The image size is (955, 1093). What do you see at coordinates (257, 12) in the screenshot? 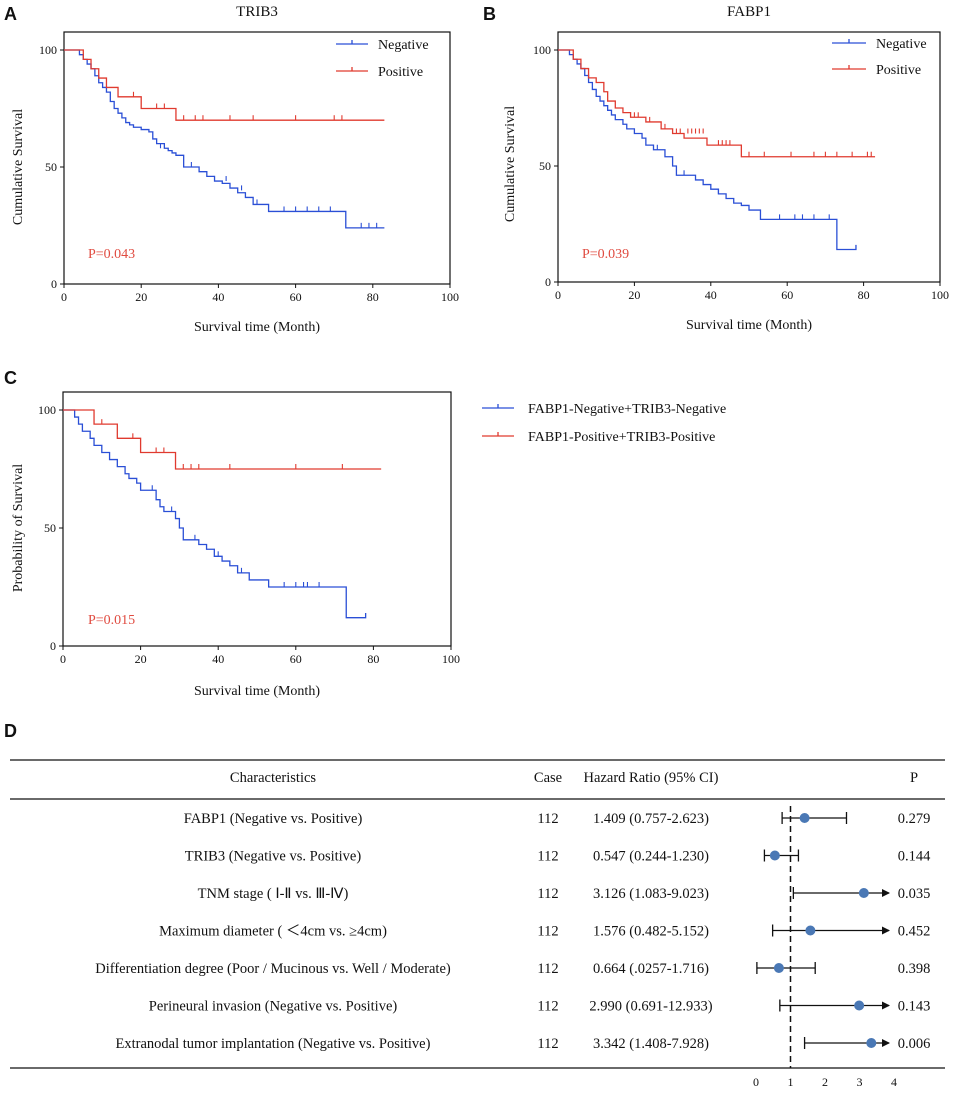
I see `chart-title: TRIB3` at bounding box center [257, 12].